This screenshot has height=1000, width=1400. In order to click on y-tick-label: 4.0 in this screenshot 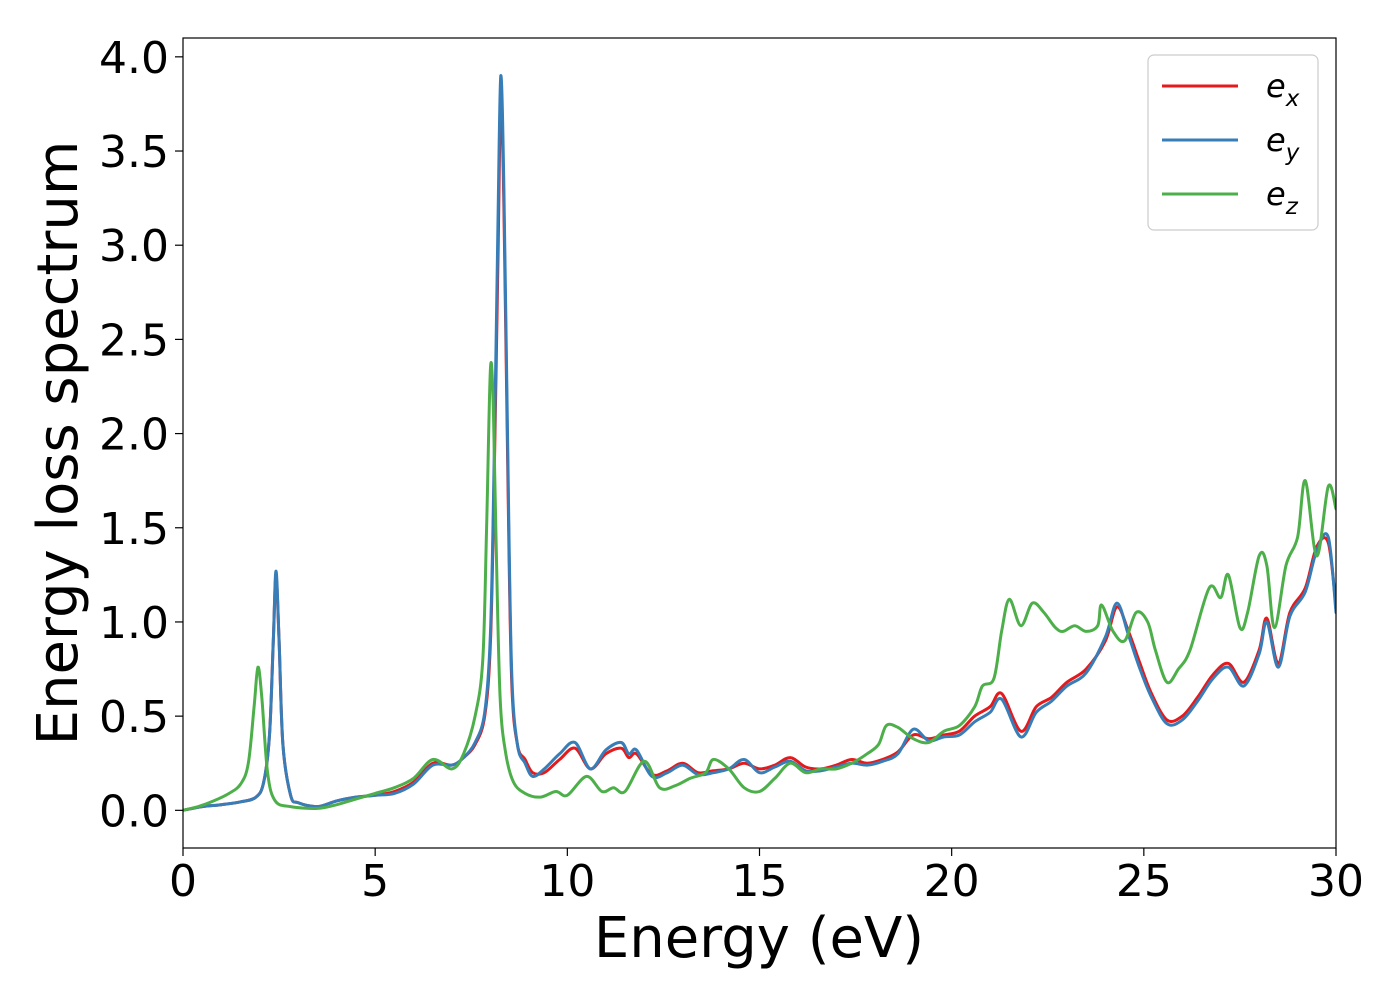, I will do `click(134, 58)`.